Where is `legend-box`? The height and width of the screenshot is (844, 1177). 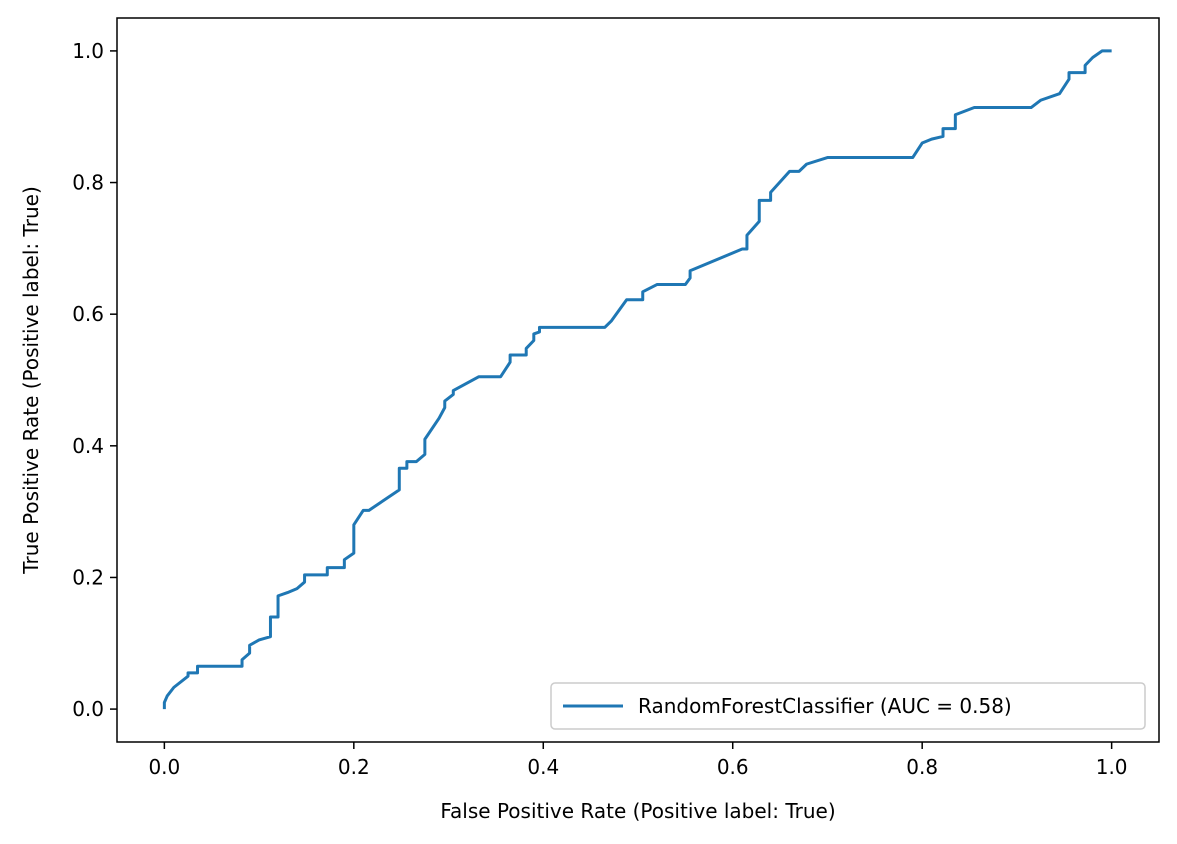 legend-box is located at coordinates (848, 706).